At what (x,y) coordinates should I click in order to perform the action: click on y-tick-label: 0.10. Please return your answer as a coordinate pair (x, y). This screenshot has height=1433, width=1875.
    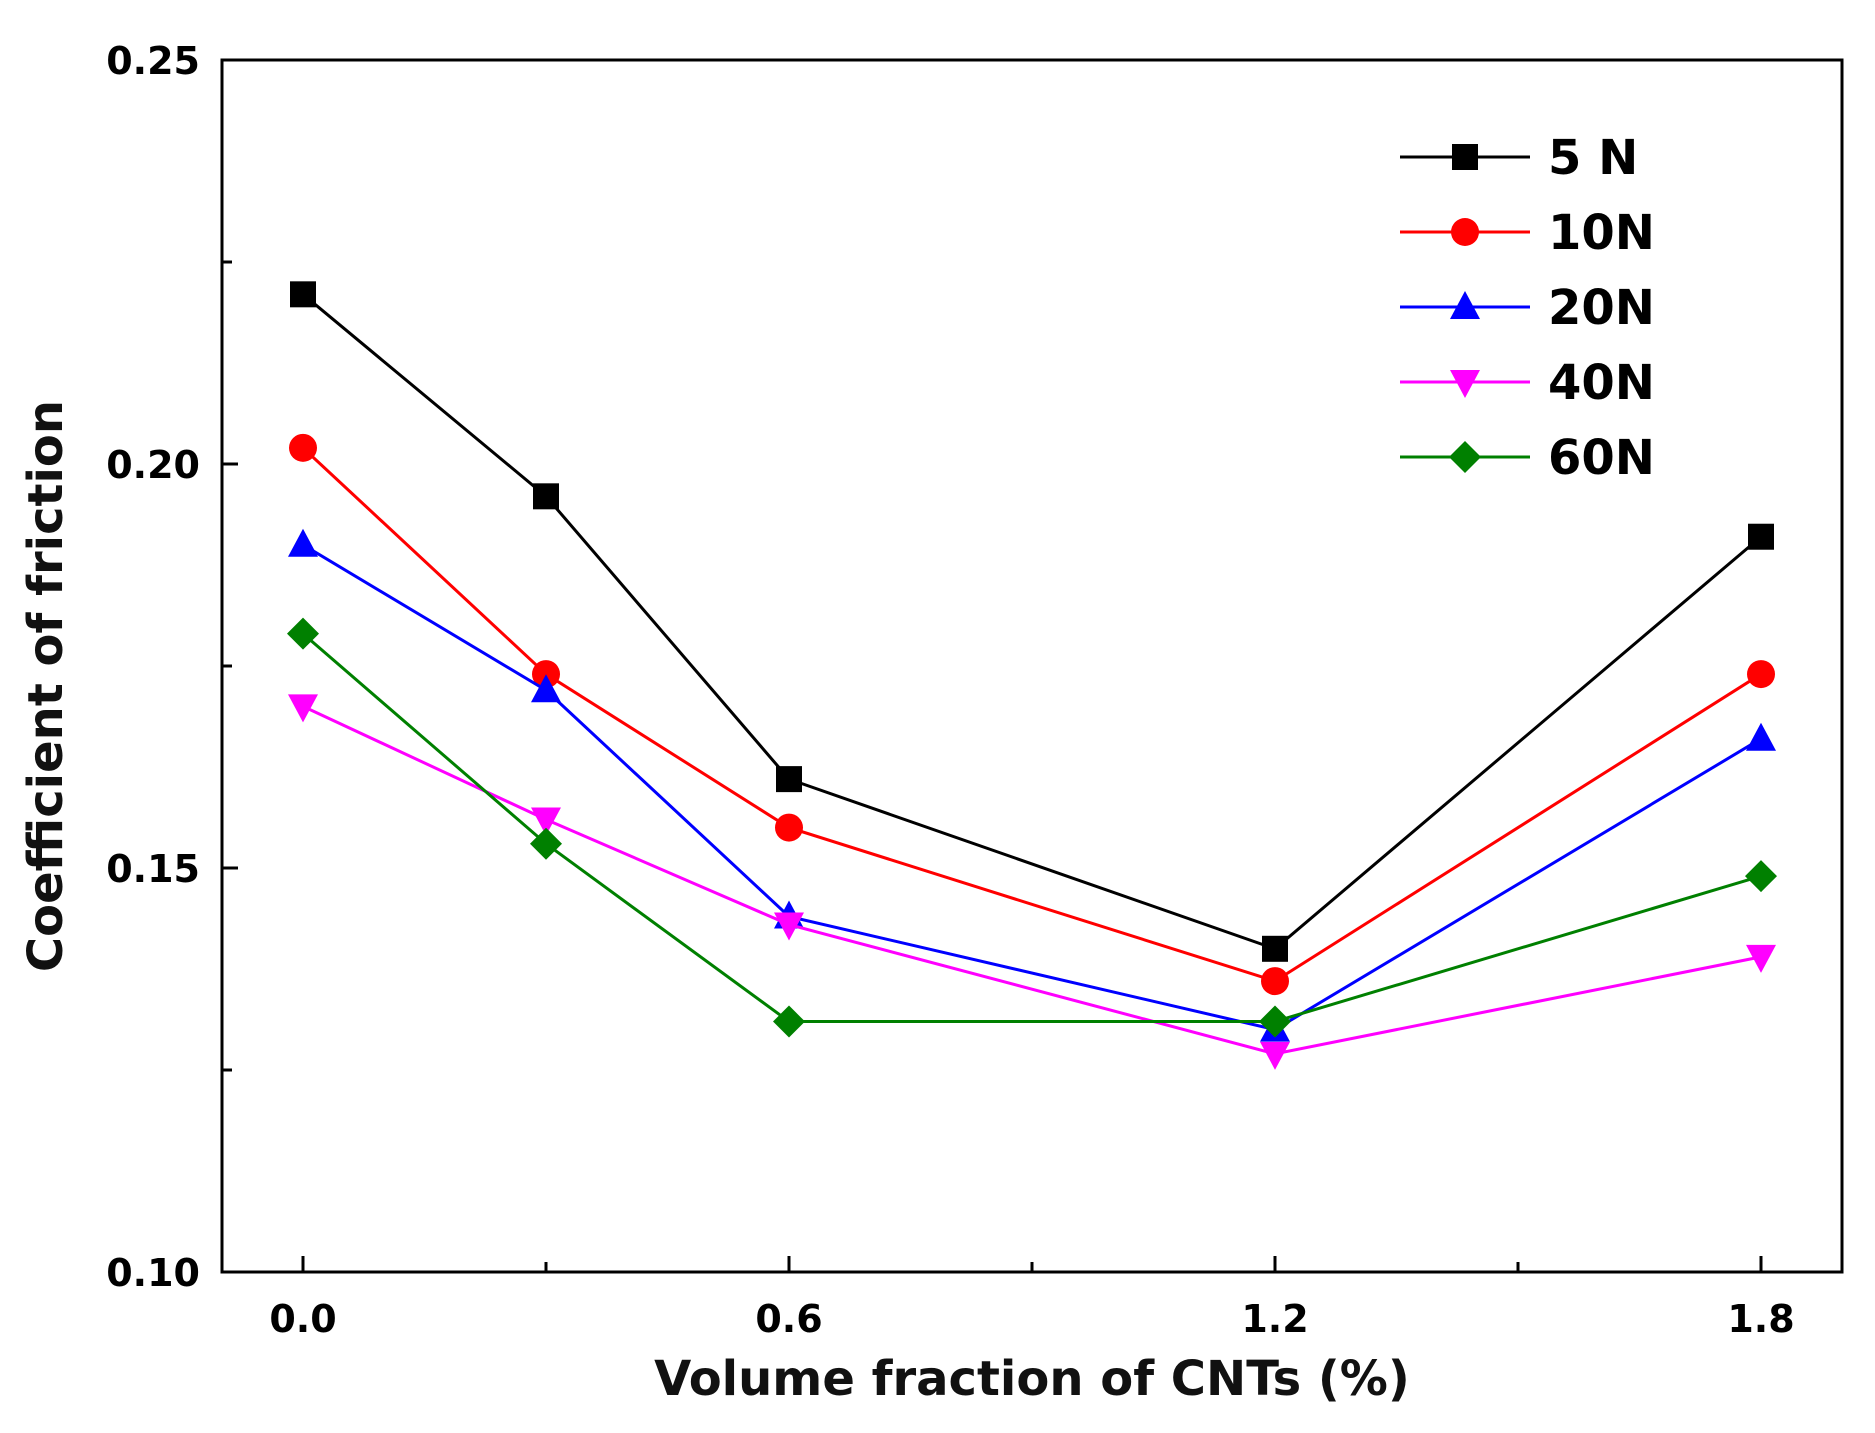
    Looking at the image, I should click on (153, 1273).